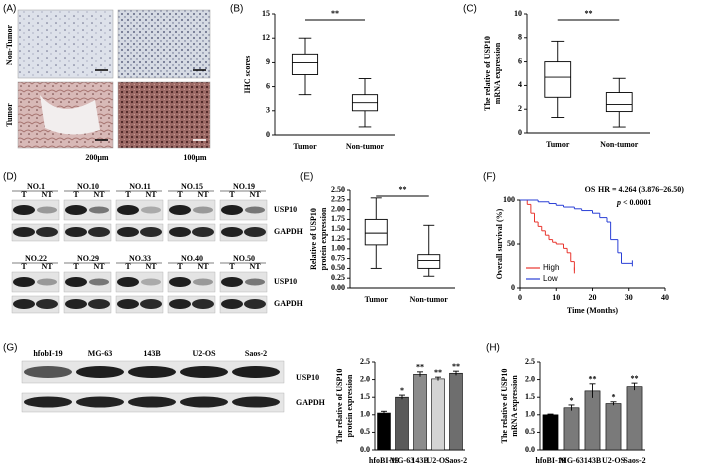  What do you see at coordinates (530, 378) in the screenshot?
I see `y-tick-label: 2.0` at bounding box center [530, 378].